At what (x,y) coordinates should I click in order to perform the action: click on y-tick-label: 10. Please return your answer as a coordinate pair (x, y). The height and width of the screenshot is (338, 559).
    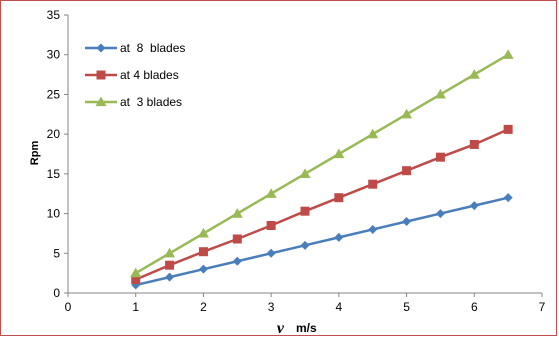
    Looking at the image, I should click on (54, 214).